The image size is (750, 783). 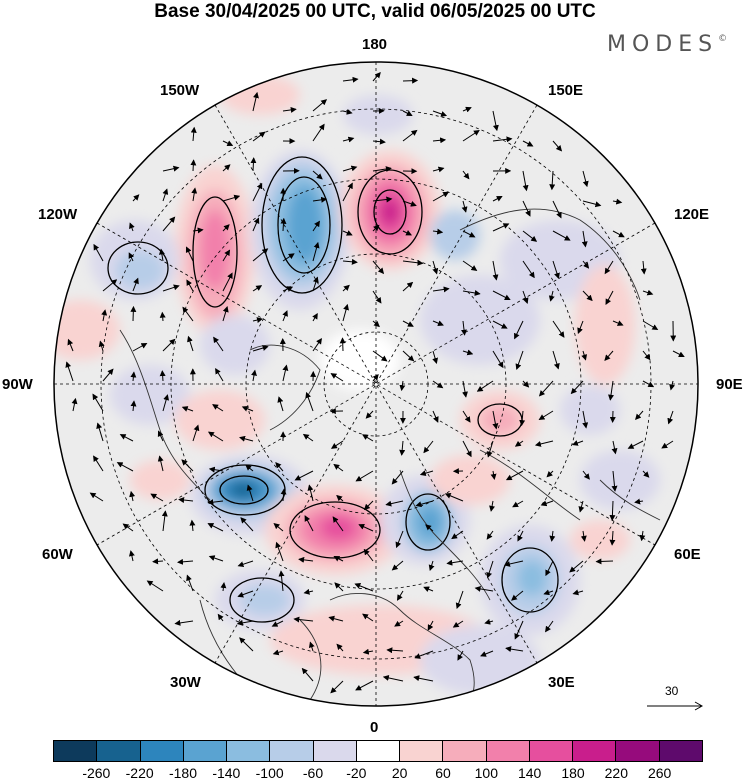 I want to click on lon-label-0: 0, so click(x=374, y=727).